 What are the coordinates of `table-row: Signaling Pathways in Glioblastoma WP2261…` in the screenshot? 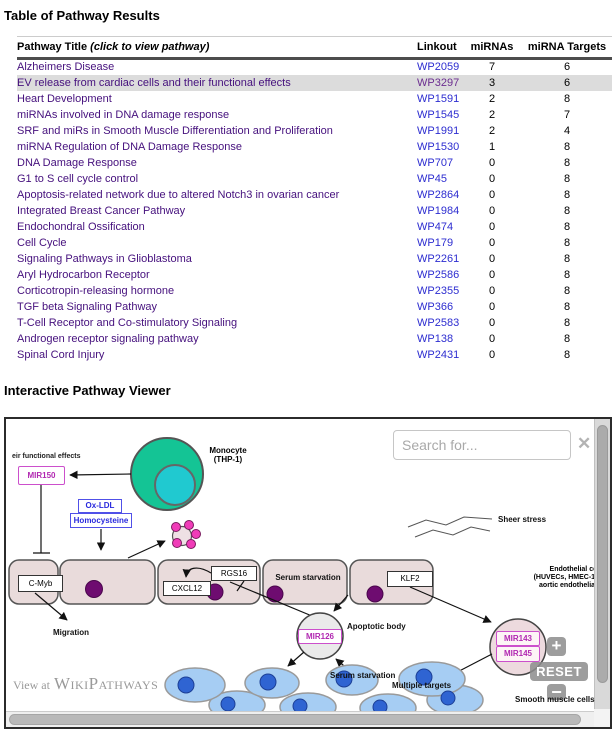 It's located at (314, 259).